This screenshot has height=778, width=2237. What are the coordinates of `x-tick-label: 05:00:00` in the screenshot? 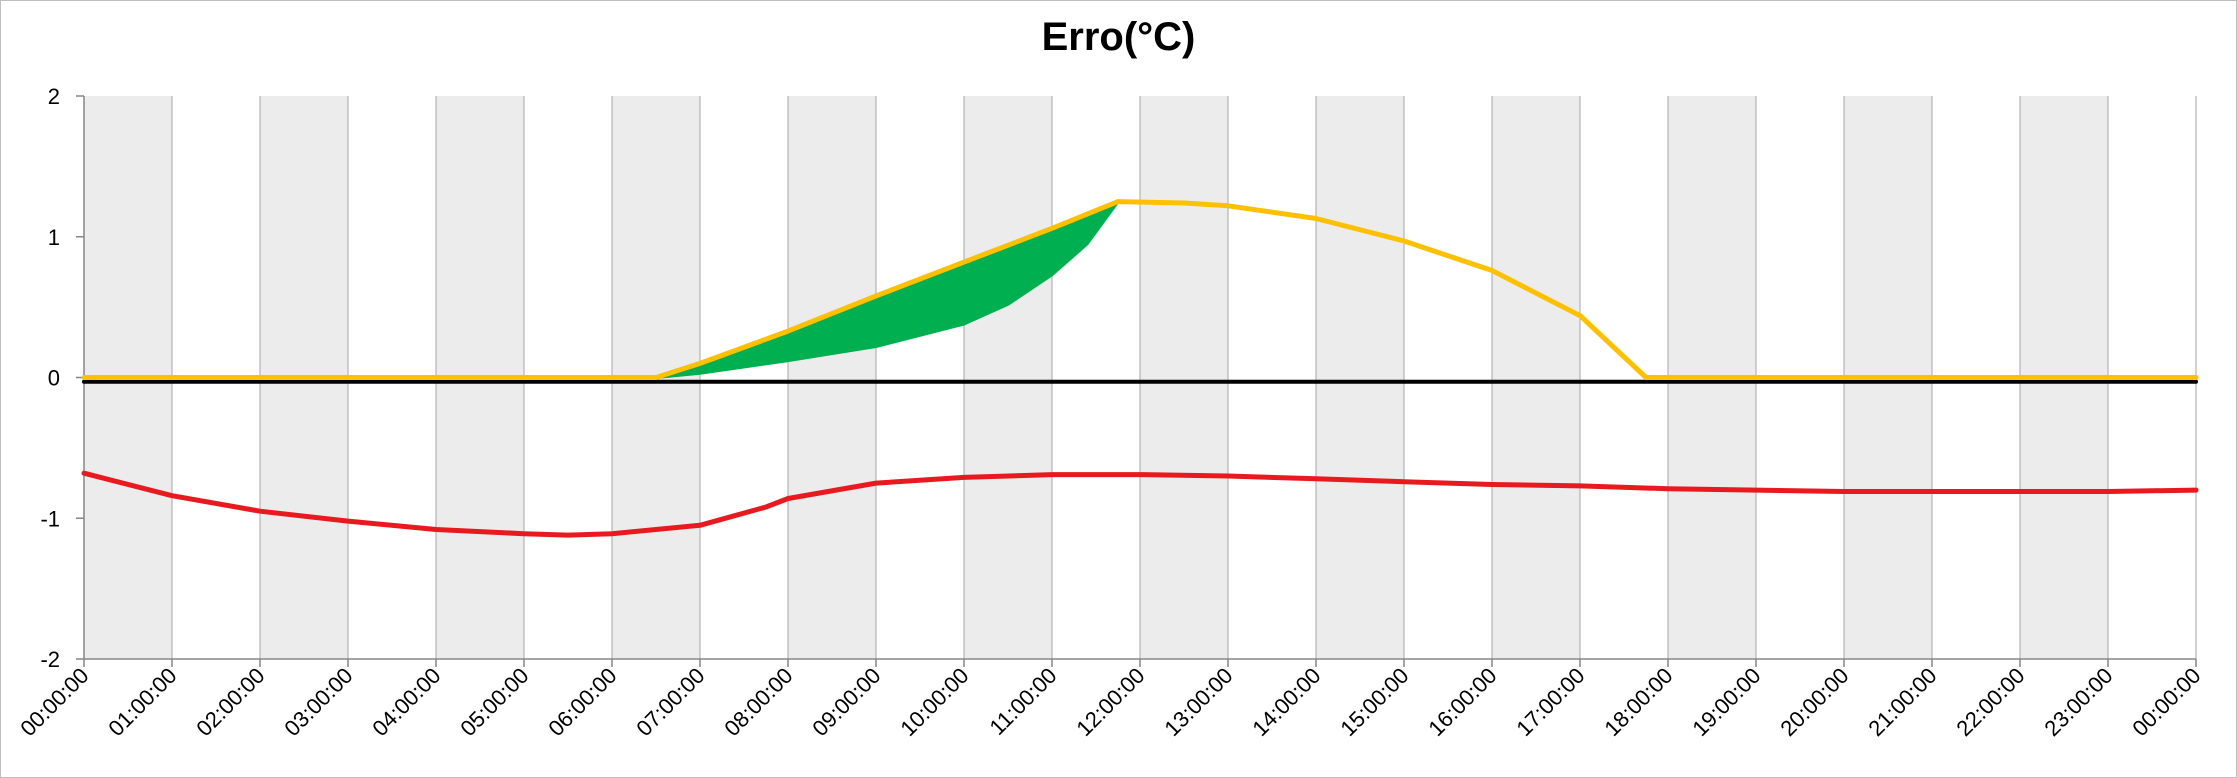 It's located at (494, 702).